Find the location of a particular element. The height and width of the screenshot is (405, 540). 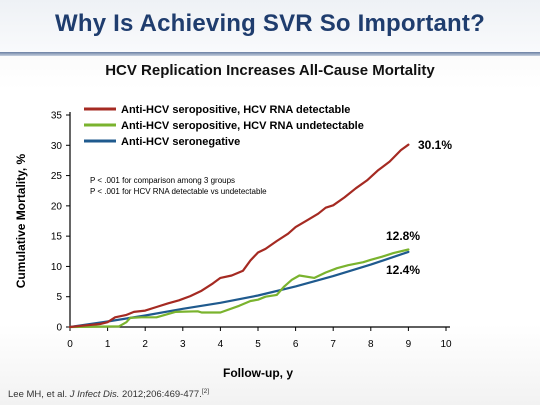

citation-journal: J Infect Dis. is located at coordinates (94, 395).